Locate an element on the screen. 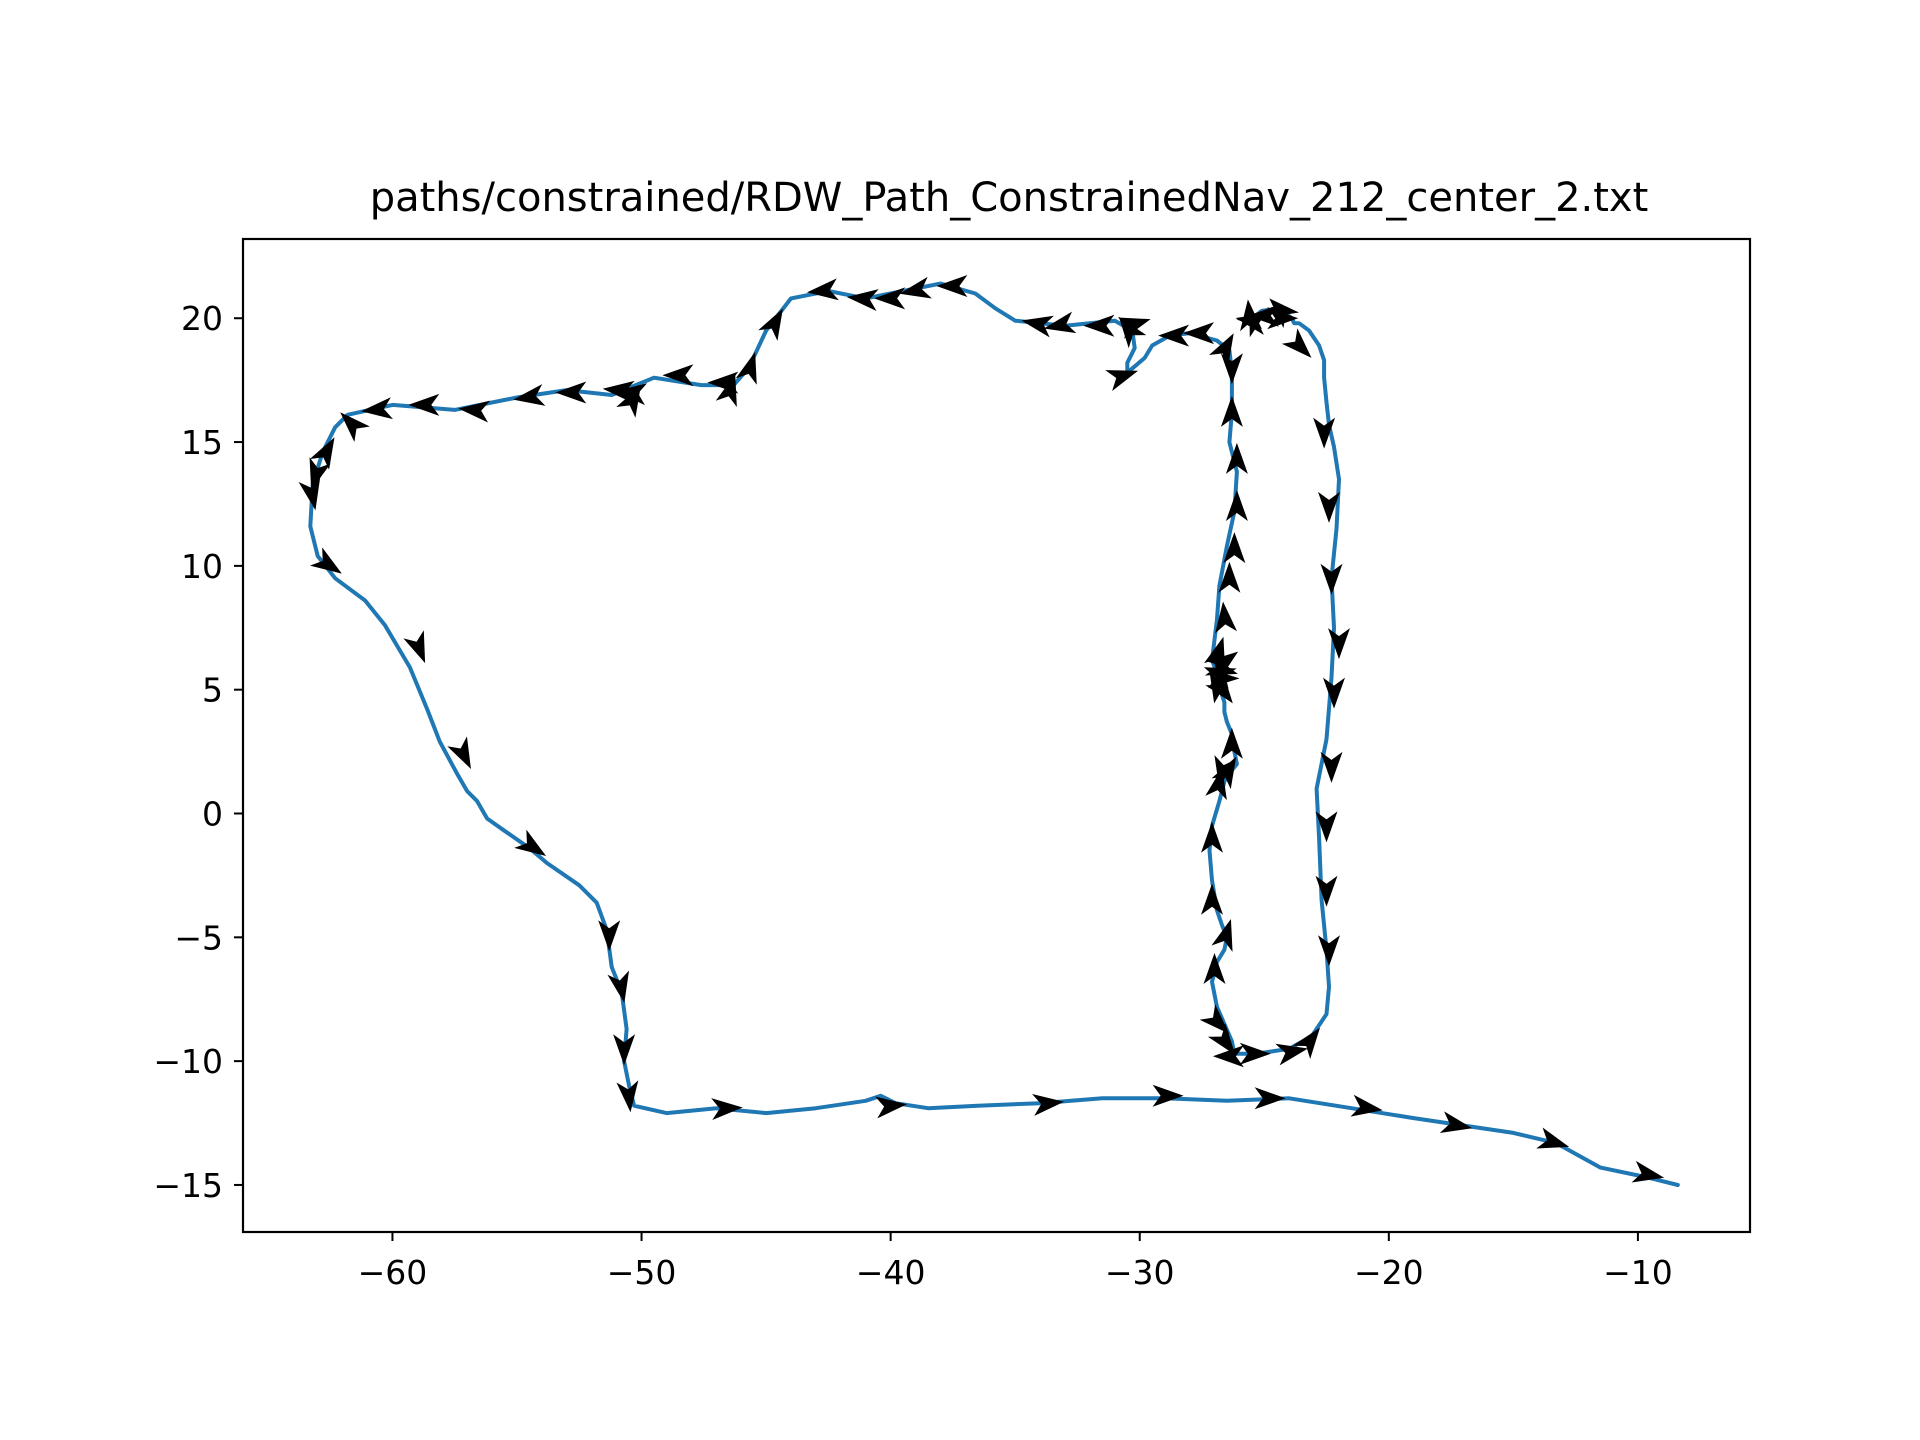  y-tick-label: −15 is located at coordinates (188, 1185).